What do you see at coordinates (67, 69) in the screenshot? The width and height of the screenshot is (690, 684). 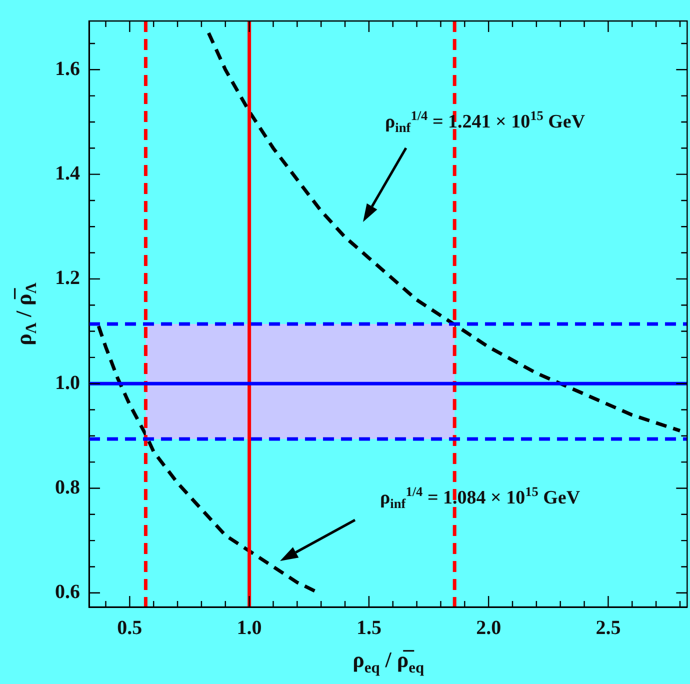 I see `y-tick-label: 1.6` at bounding box center [67, 69].